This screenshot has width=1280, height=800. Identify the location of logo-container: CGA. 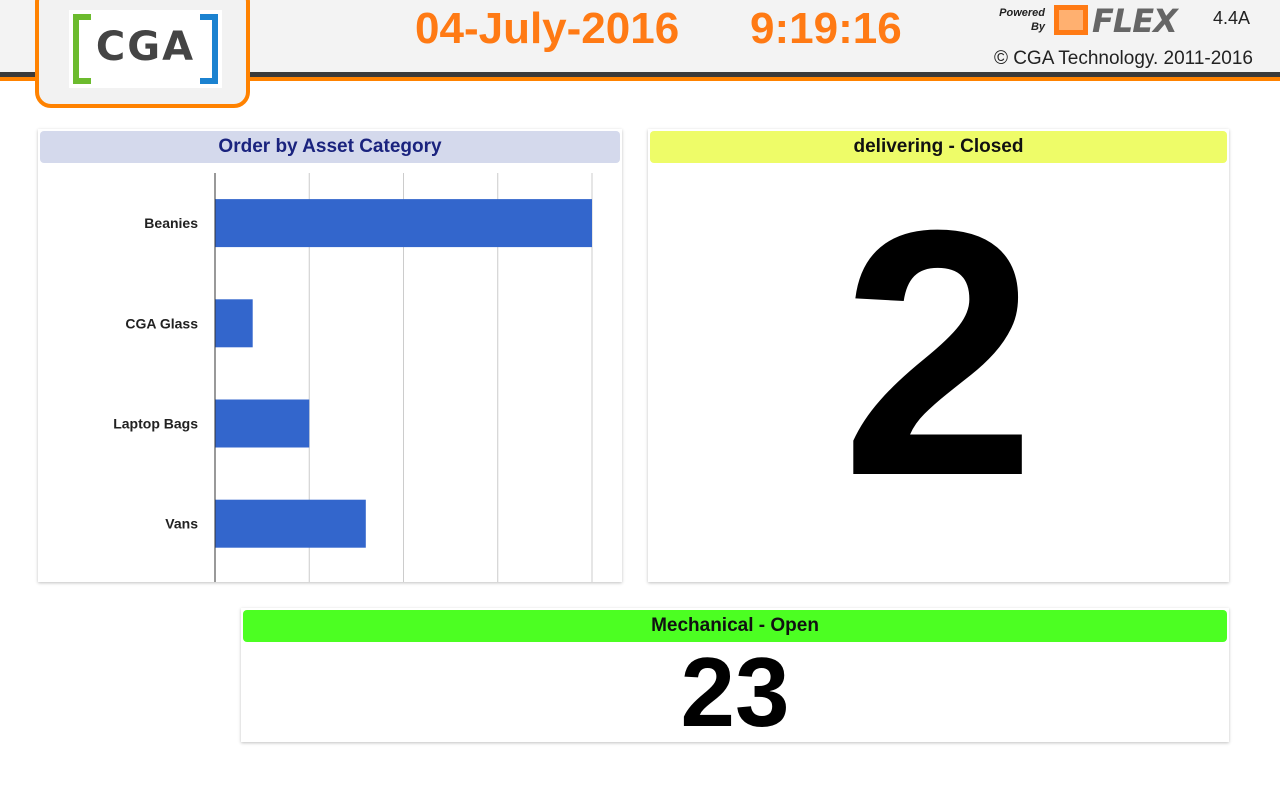
(142, 54).